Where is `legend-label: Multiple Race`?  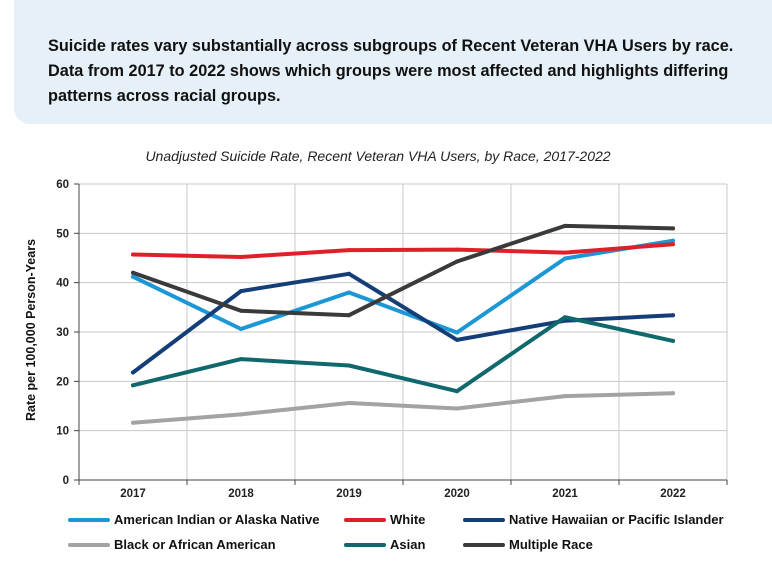 legend-label: Multiple Race is located at coordinates (551, 544).